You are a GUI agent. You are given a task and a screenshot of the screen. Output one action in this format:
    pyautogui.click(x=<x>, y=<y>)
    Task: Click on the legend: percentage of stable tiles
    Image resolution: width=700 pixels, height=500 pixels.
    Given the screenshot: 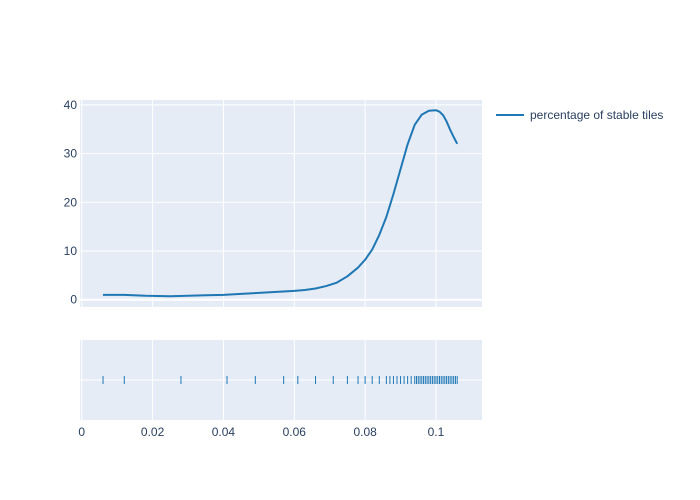 What is the action you would take?
    pyautogui.click(x=579, y=115)
    